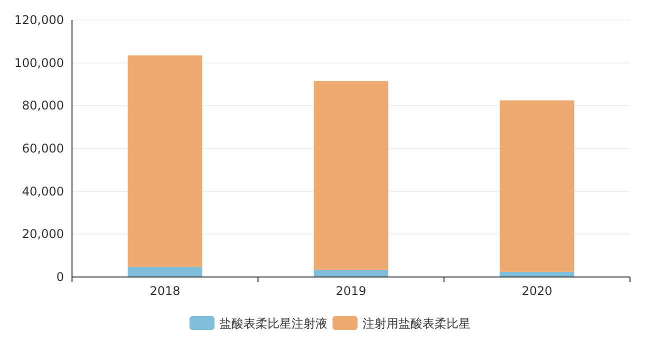  What do you see at coordinates (43, 149) in the screenshot?
I see `y-tick-label: 60,000` at bounding box center [43, 149].